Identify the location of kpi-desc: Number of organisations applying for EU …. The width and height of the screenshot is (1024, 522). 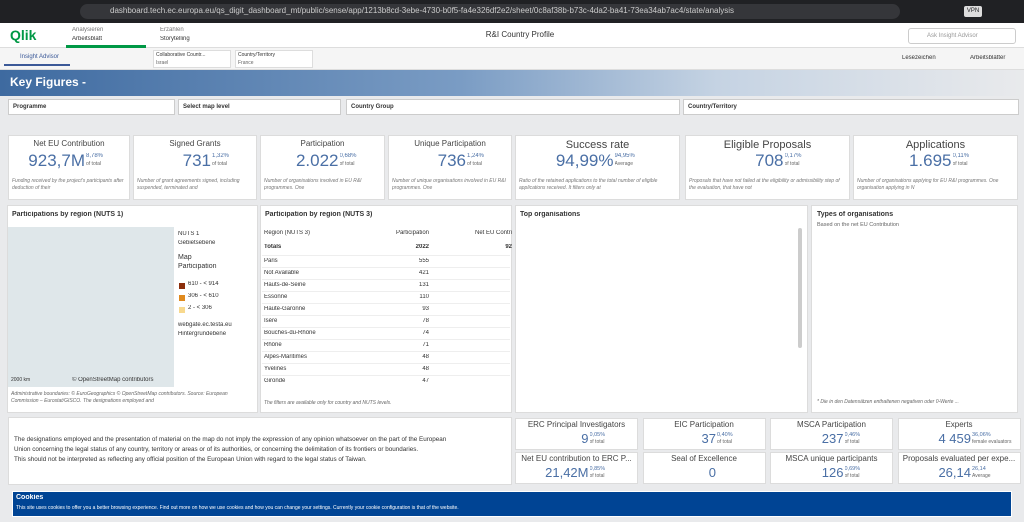
(935, 188).